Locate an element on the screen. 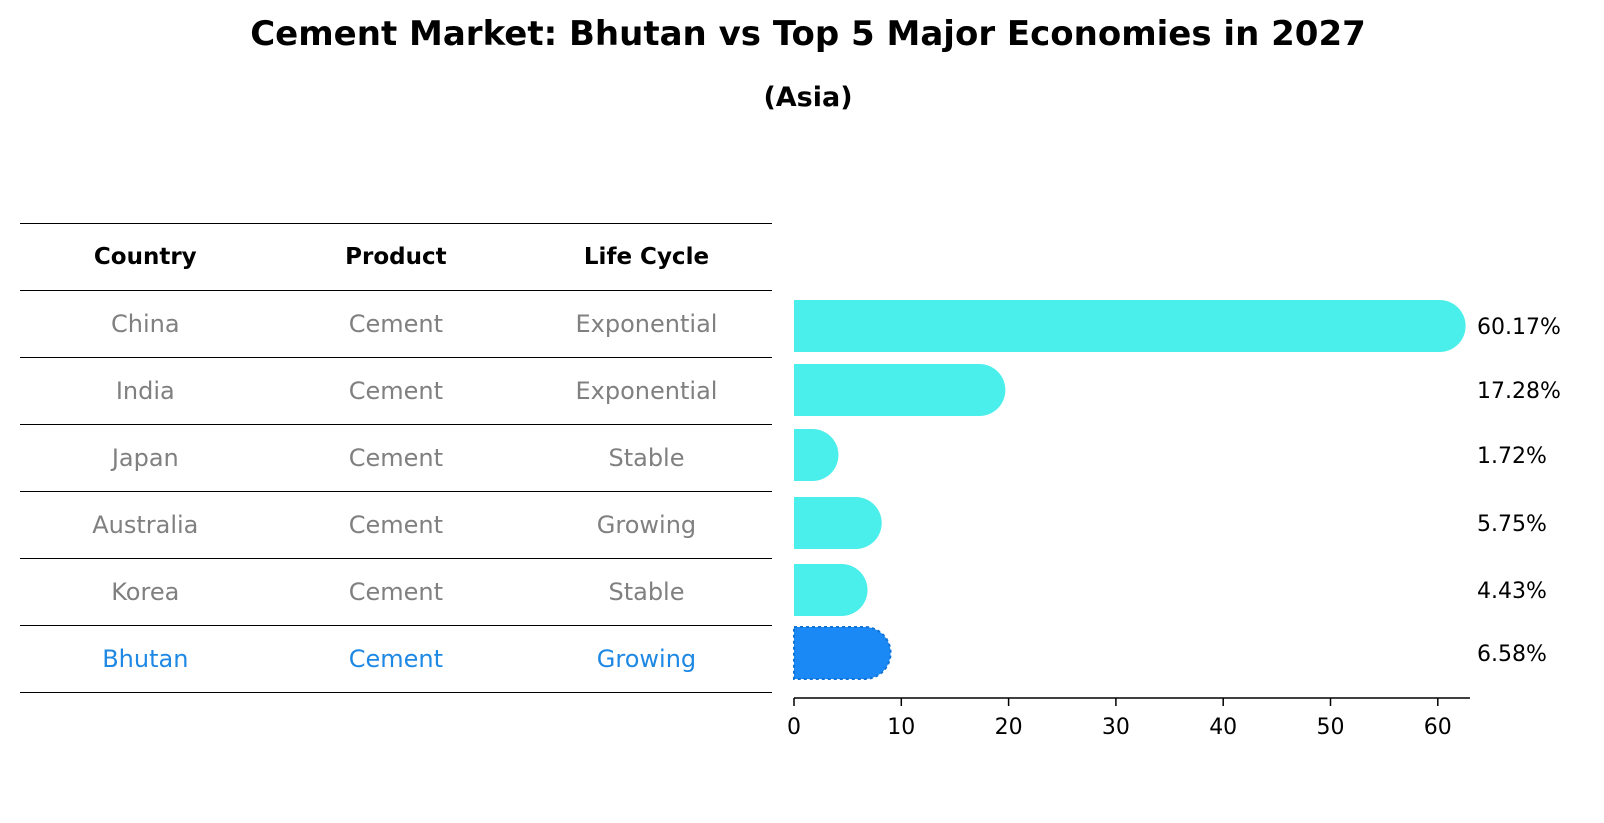 This screenshot has height=823, width=1604. table-row: Australia Cement Growing is located at coordinates (396, 524).